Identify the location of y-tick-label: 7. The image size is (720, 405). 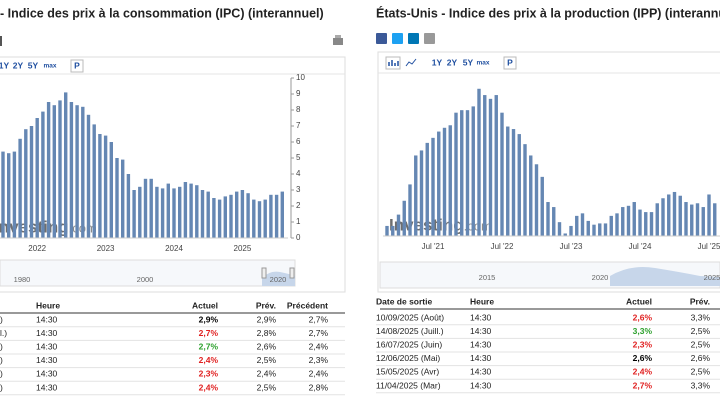
(298, 125).